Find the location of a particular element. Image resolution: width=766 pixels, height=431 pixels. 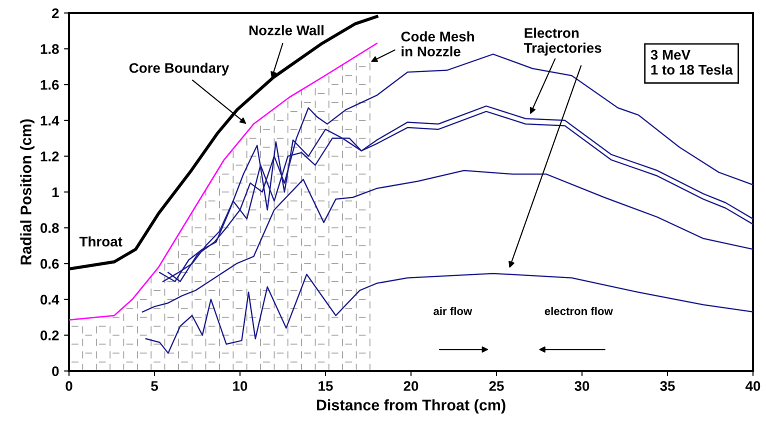

annotation: air flow is located at coordinates (453, 311).